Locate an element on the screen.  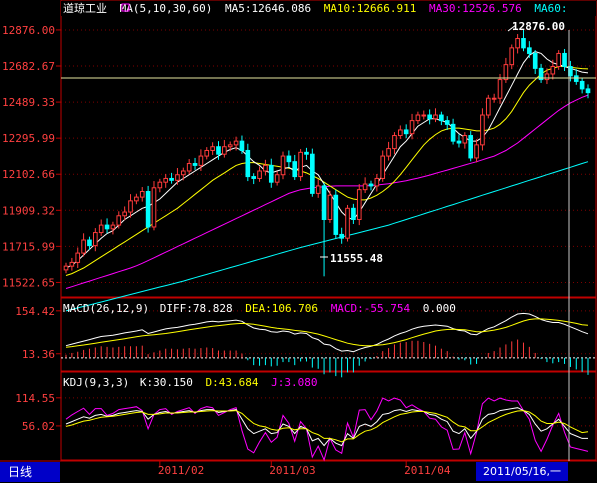
ma60-value: MA60: is located at coordinates (550, 8).